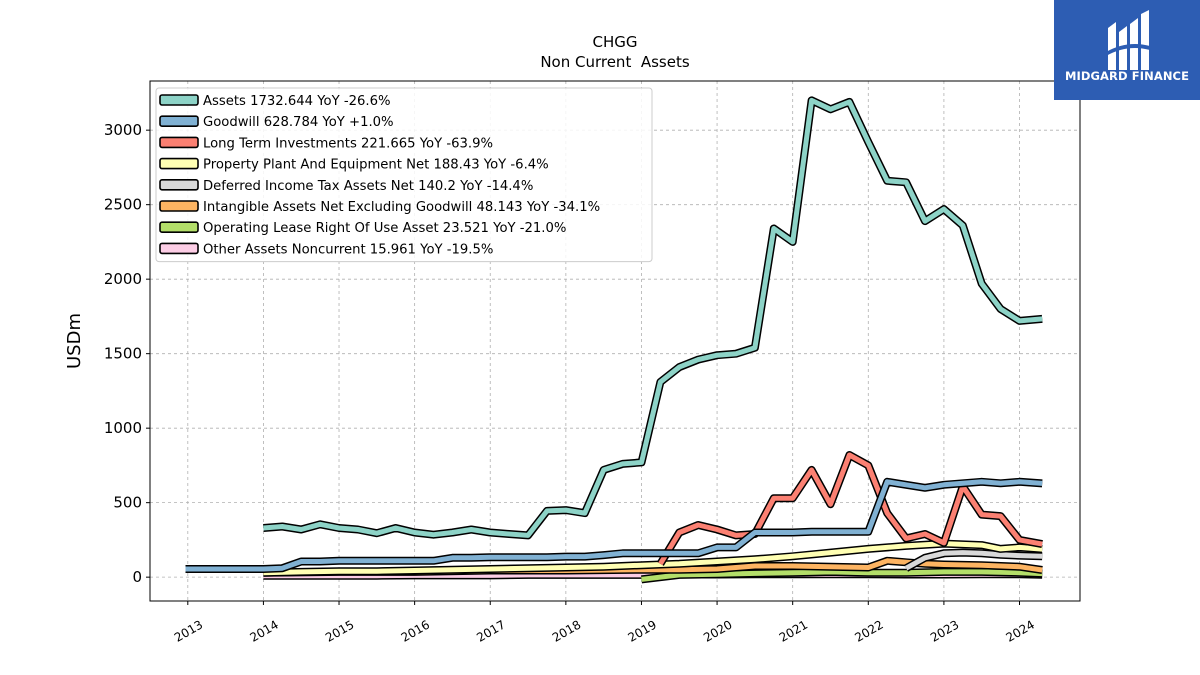 This screenshot has height=675, width=1200. Describe the element at coordinates (188, 630) in the screenshot. I see `x-tick-label: 2013` at that location.